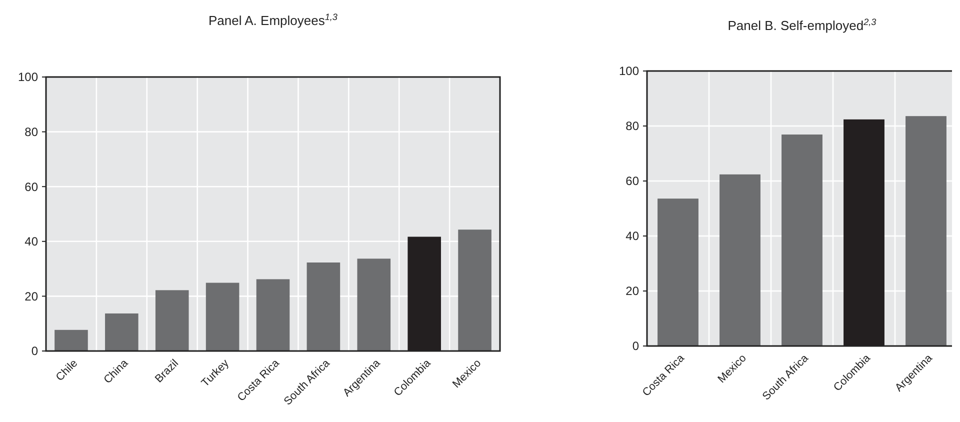 Image resolution: width=960 pixels, height=422 pixels. What do you see at coordinates (802, 25) in the screenshot?
I see `chart-title: Panel B. Self-employed$^{2,3}$` at bounding box center [802, 25].